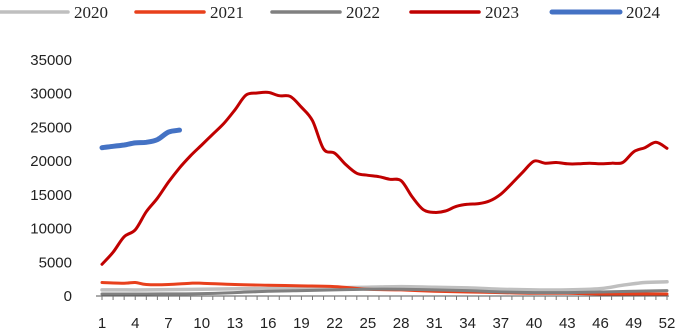 The image size is (675, 333). I want to click on y-tick-label: 5000, so click(55, 262).